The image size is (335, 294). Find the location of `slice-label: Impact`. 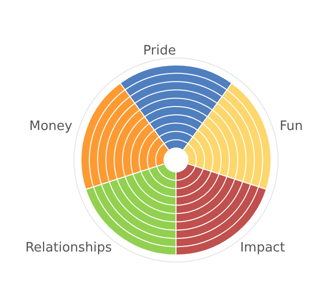

slice-label: Impact is located at coordinates (263, 248).